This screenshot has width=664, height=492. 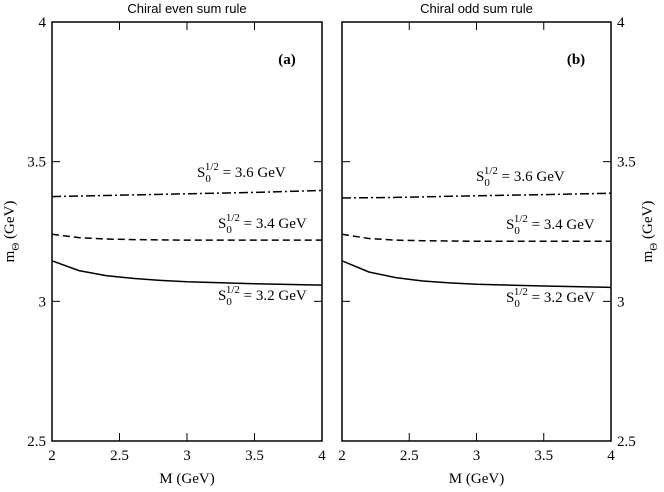 I want to click on panel-label: (a), so click(x=287, y=60).